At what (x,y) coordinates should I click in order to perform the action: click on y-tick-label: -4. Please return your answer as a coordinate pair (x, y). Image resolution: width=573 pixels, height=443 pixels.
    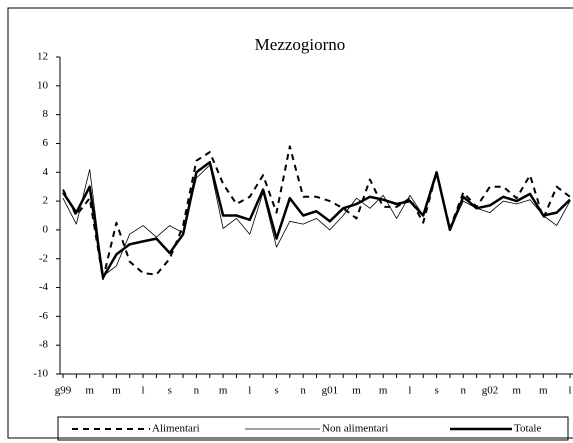
    Looking at the image, I should click on (44, 287).